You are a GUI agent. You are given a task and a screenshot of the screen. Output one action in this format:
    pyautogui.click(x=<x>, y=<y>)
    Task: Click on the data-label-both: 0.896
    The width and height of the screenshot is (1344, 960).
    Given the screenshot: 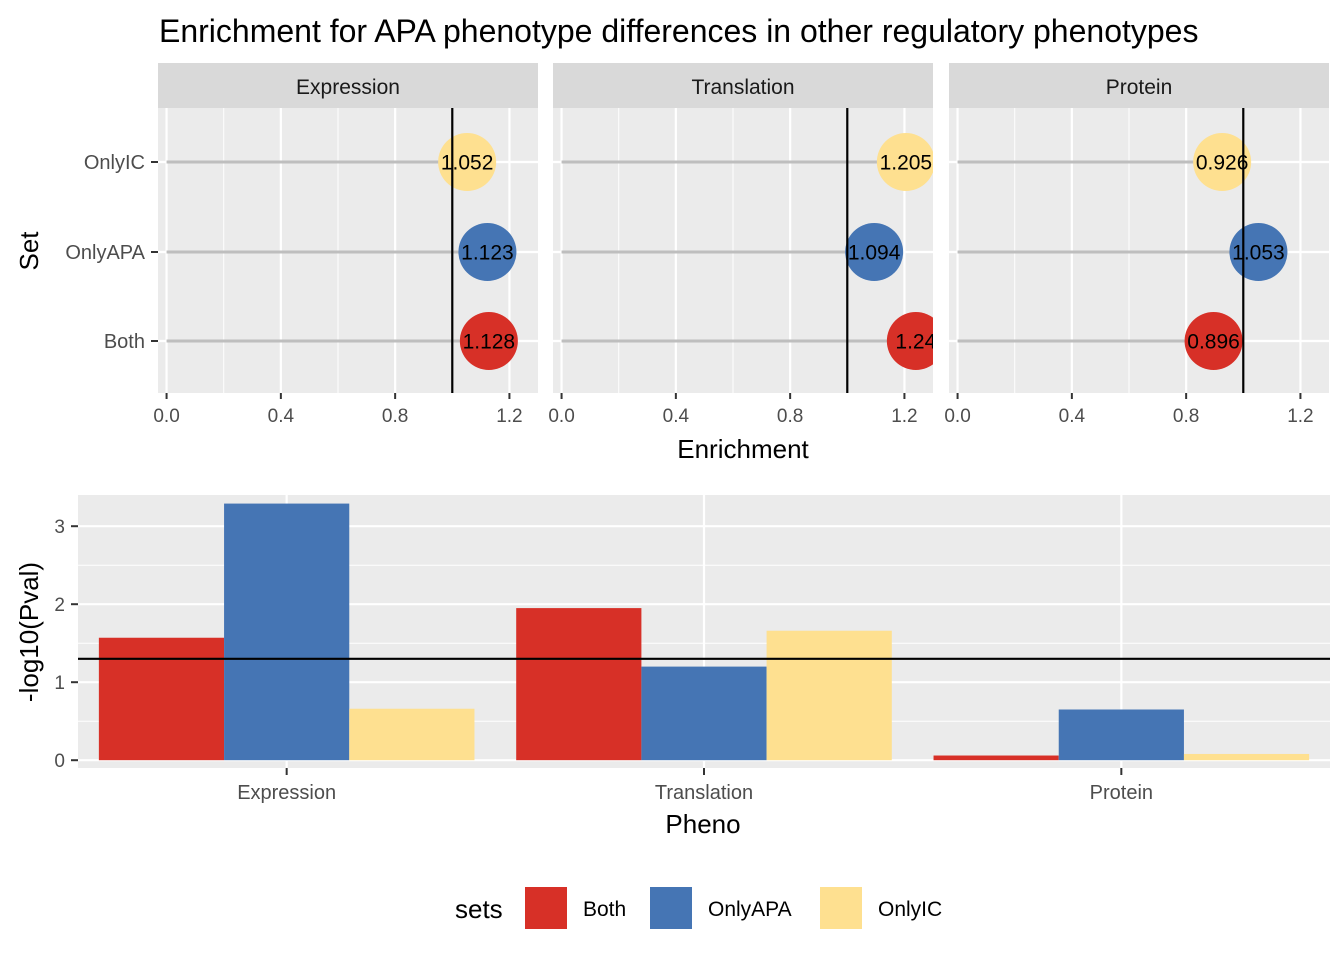 What is the action you would take?
    pyautogui.click(x=1213, y=342)
    